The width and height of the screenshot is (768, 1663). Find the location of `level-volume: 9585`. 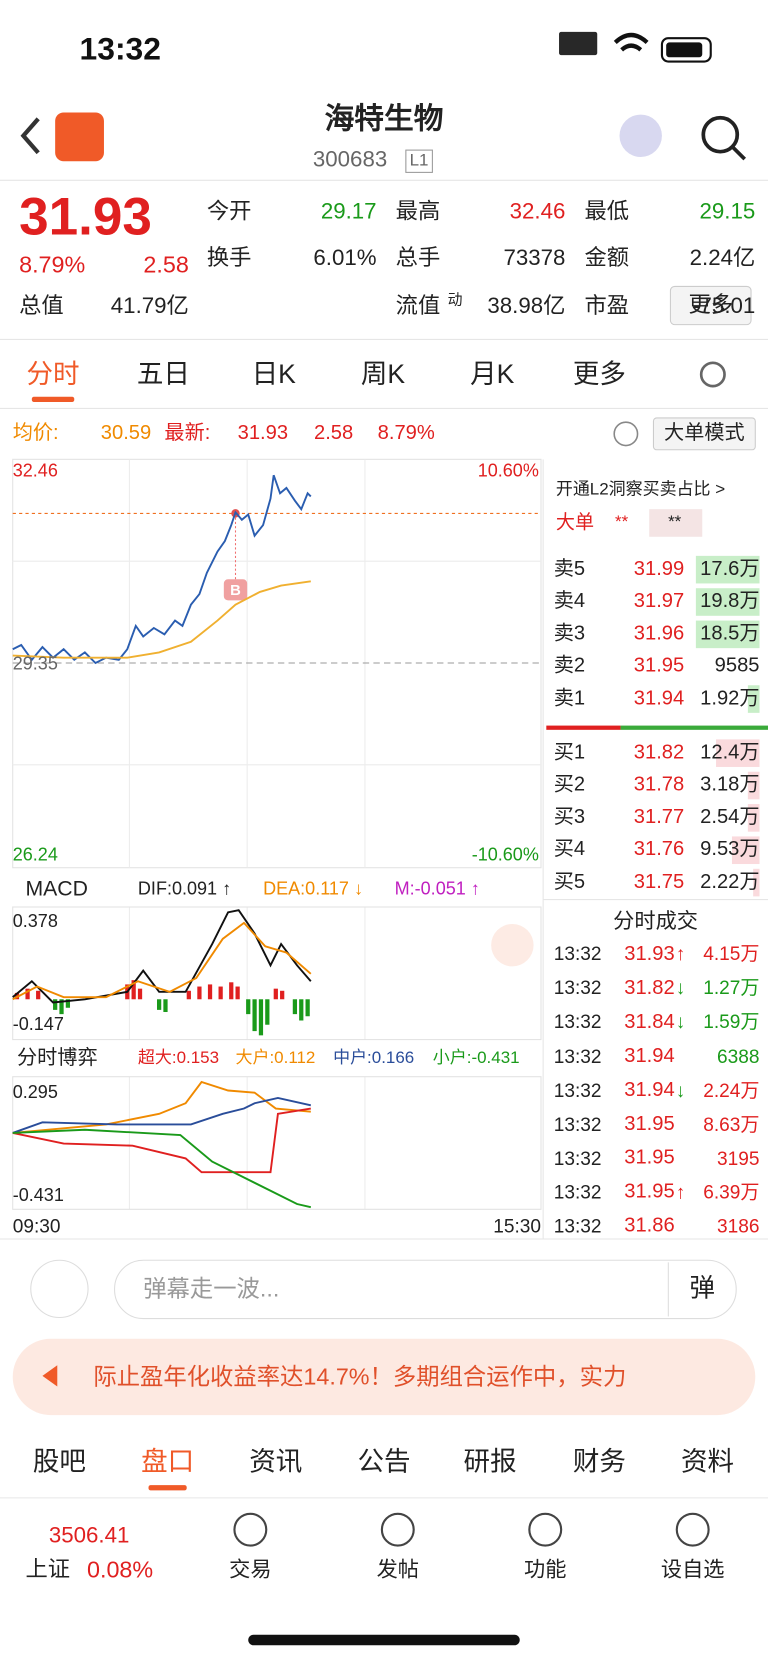

level-volume: 9585 is located at coordinates (737, 665).